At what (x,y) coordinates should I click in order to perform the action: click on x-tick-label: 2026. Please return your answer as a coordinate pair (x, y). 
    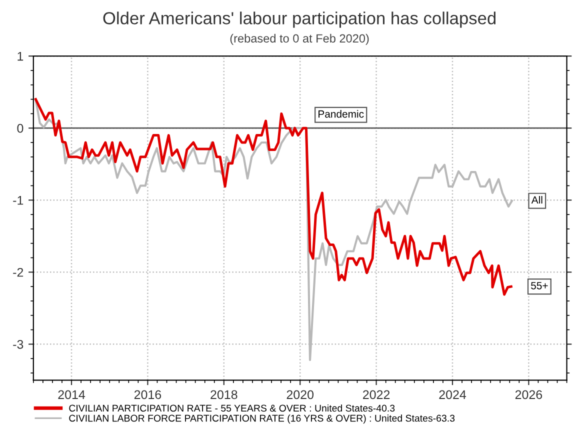
    Looking at the image, I should click on (528, 395).